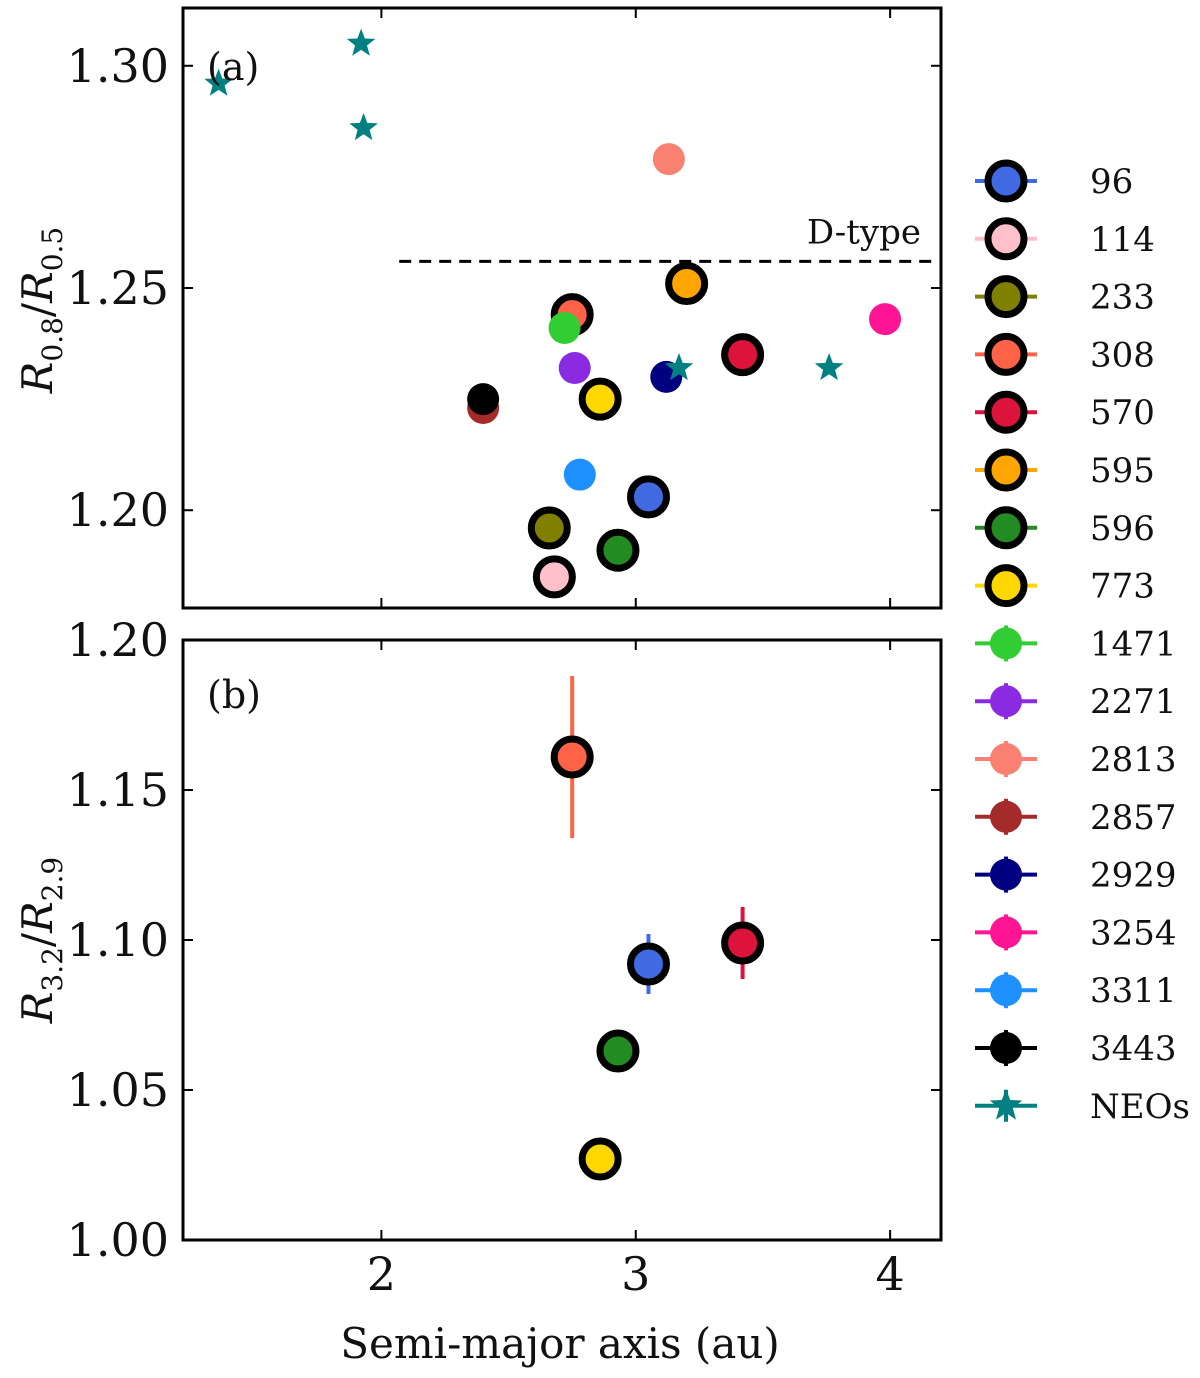 This screenshot has height=1378, width=1200. What do you see at coordinates (1082, 1107) in the screenshot?
I see `legend-entry-NEOs: NEOs` at bounding box center [1082, 1107].